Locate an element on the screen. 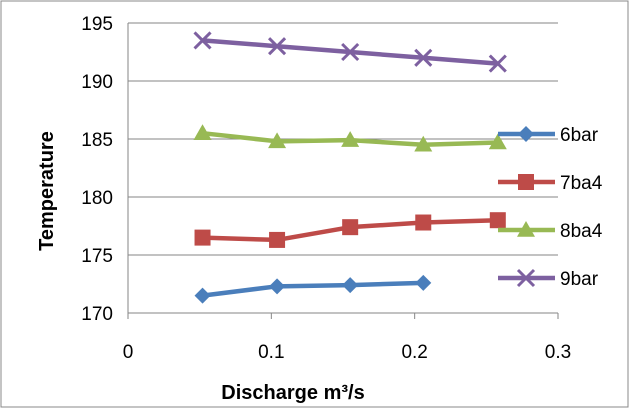  series-6bar is located at coordinates (313, 289).